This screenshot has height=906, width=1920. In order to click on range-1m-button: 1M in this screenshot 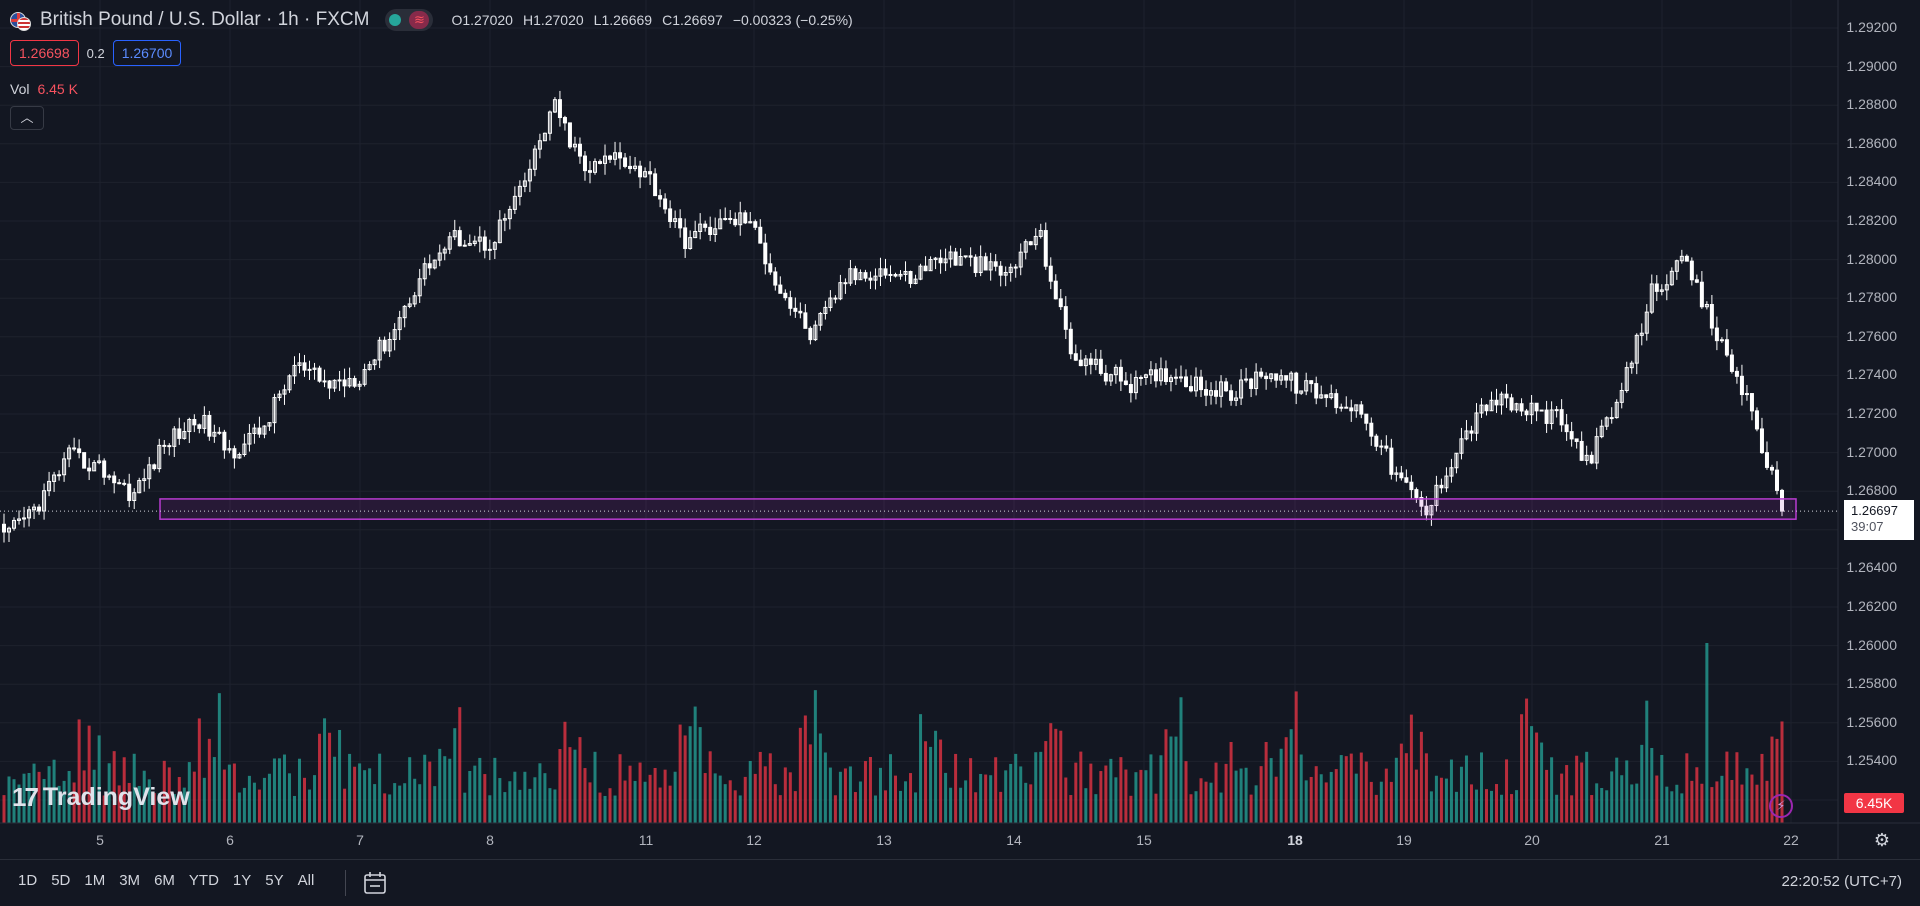, I will do `click(95, 880)`.